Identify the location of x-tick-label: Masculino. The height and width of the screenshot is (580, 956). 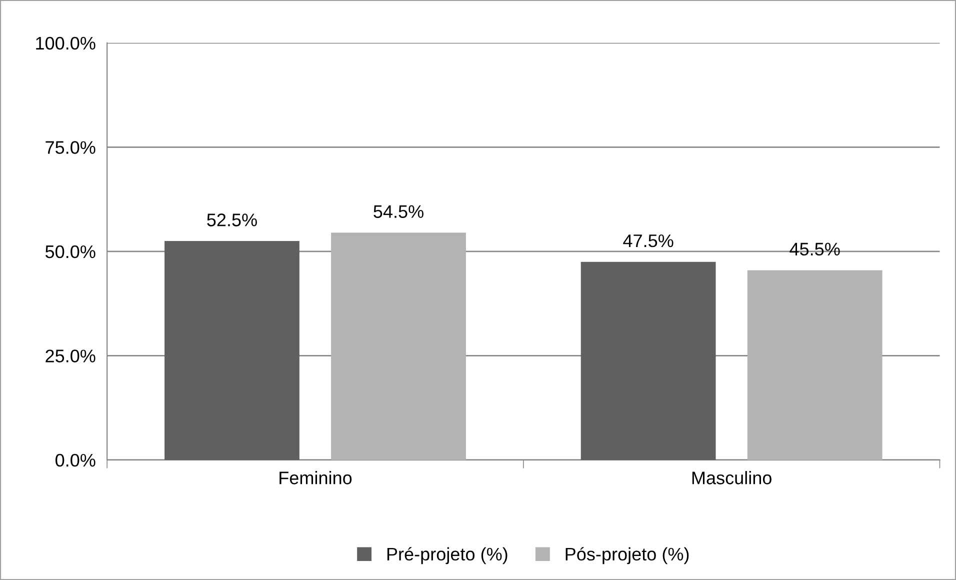
(732, 477).